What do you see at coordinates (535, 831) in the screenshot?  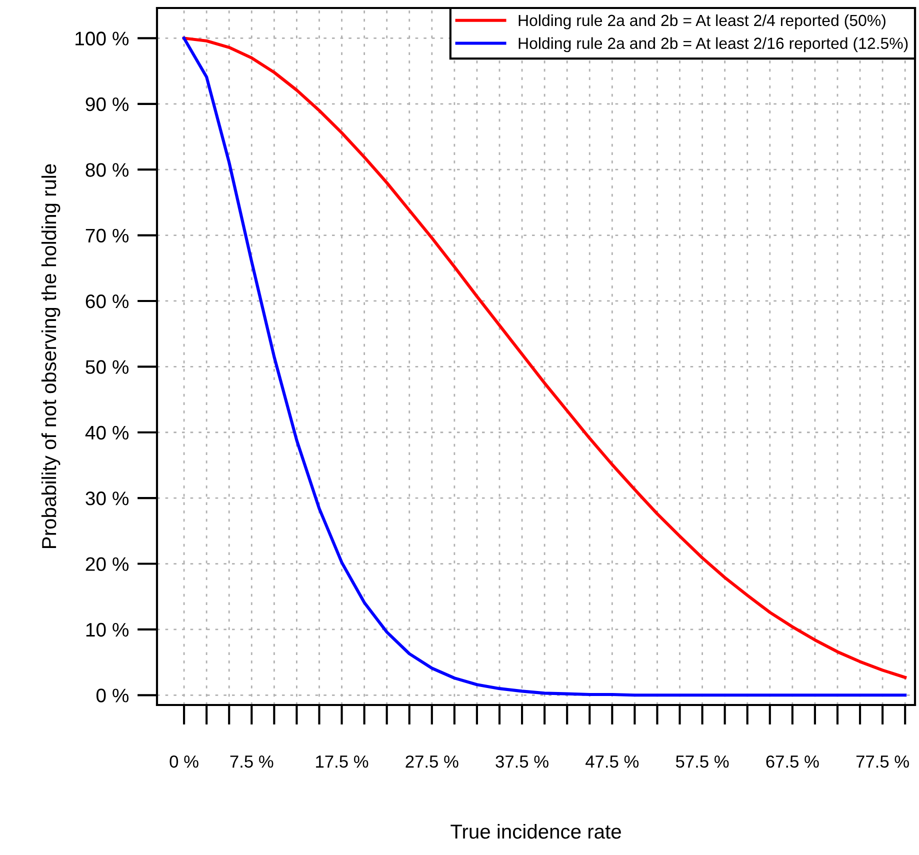 I see `x-axis-title: True incidence rate` at bounding box center [535, 831].